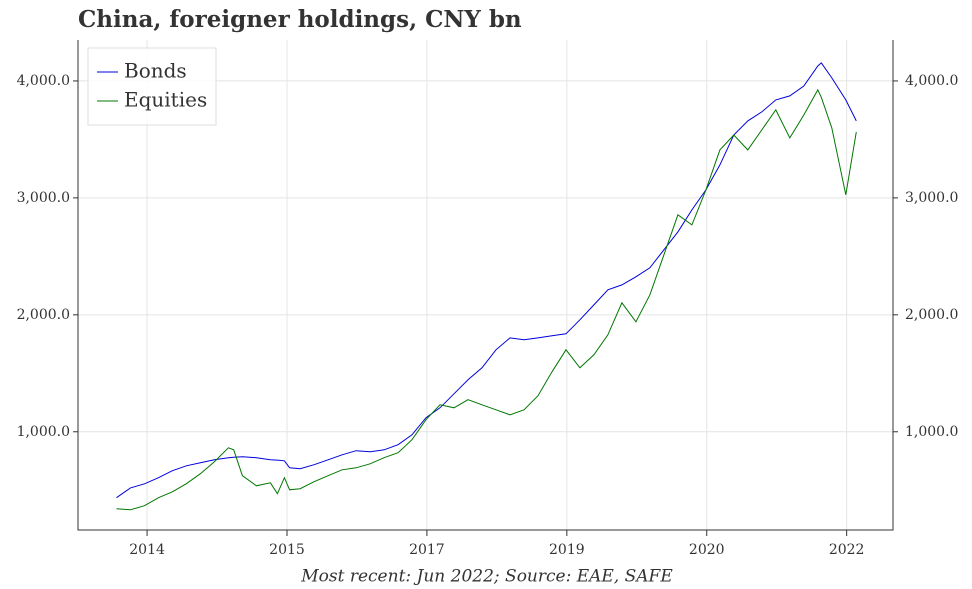  What do you see at coordinates (43, 198) in the screenshot?
I see `y-tick-label: 3,000.0` at bounding box center [43, 198].